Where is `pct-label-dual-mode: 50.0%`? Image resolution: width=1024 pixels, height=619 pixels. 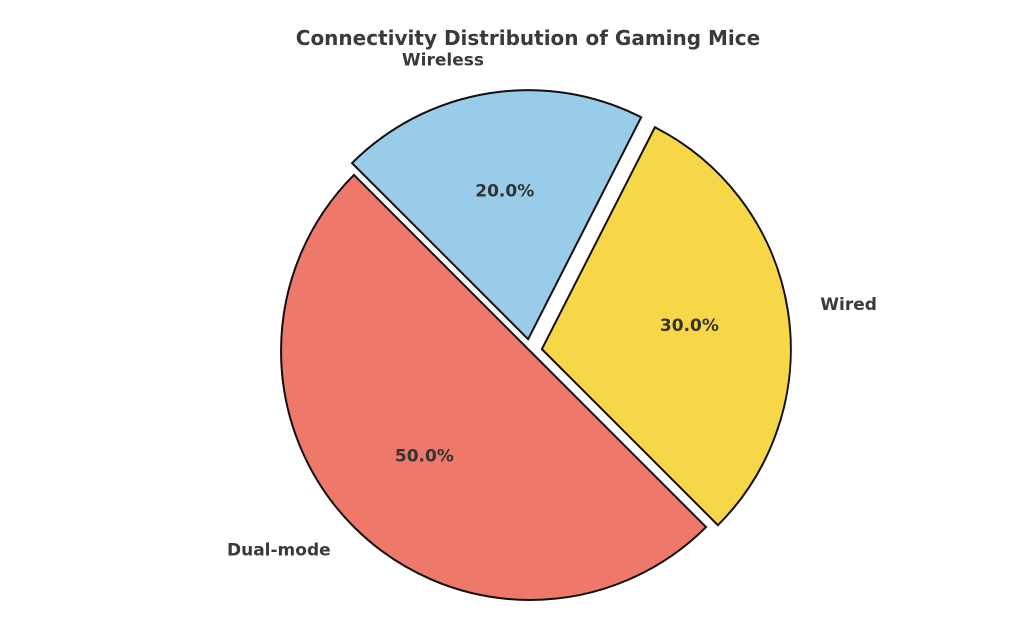 pct-label-dual-mode: 50.0% is located at coordinates (424, 457).